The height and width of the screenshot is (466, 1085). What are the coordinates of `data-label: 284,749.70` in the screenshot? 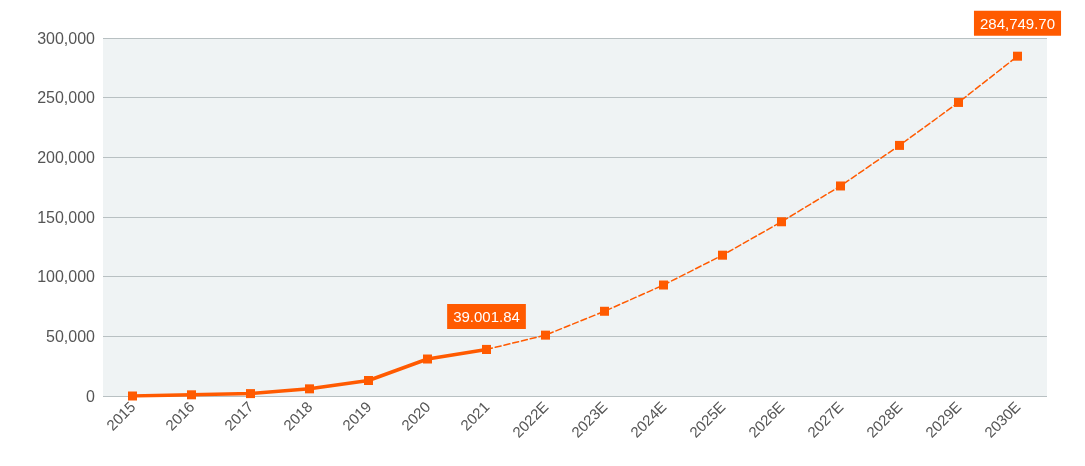 It's located at (1017, 23).